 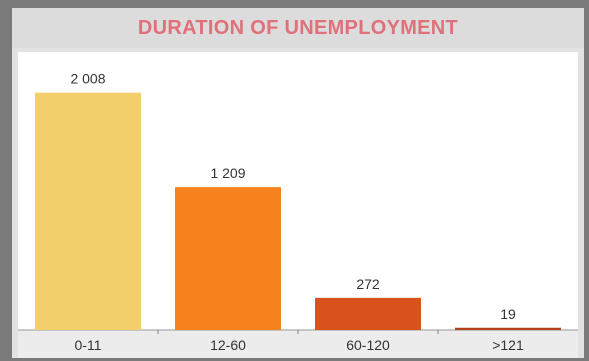 What do you see at coordinates (227, 173) in the screenshot?
I see `value-label: 1 209` at bounding box center [227, 173].